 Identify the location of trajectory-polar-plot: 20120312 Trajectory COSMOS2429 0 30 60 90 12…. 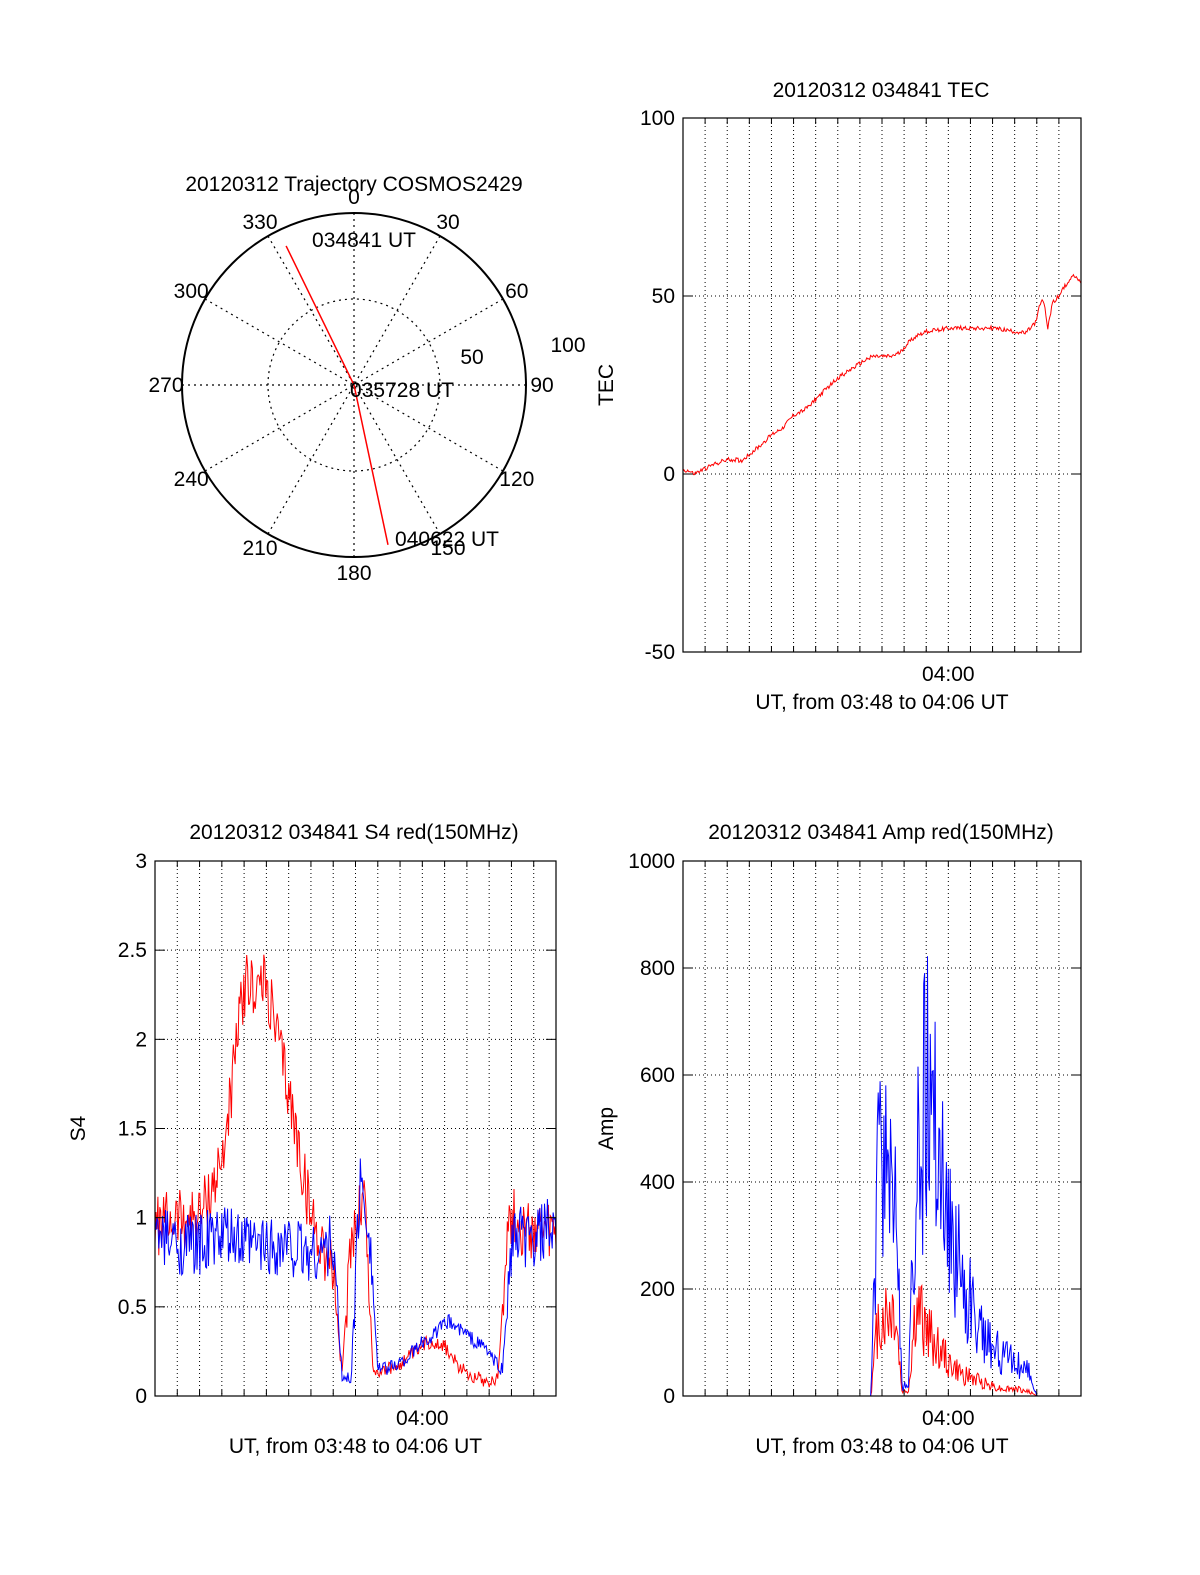
(366, 379).